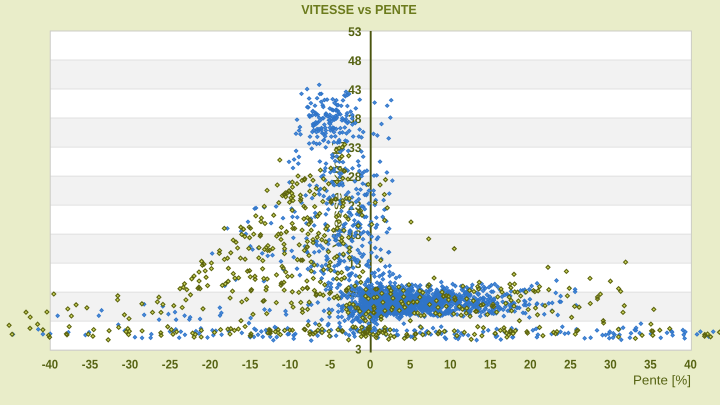 This screenshot has width=720, height=405. I want to click on svg-text: 25, so click(570, 365).